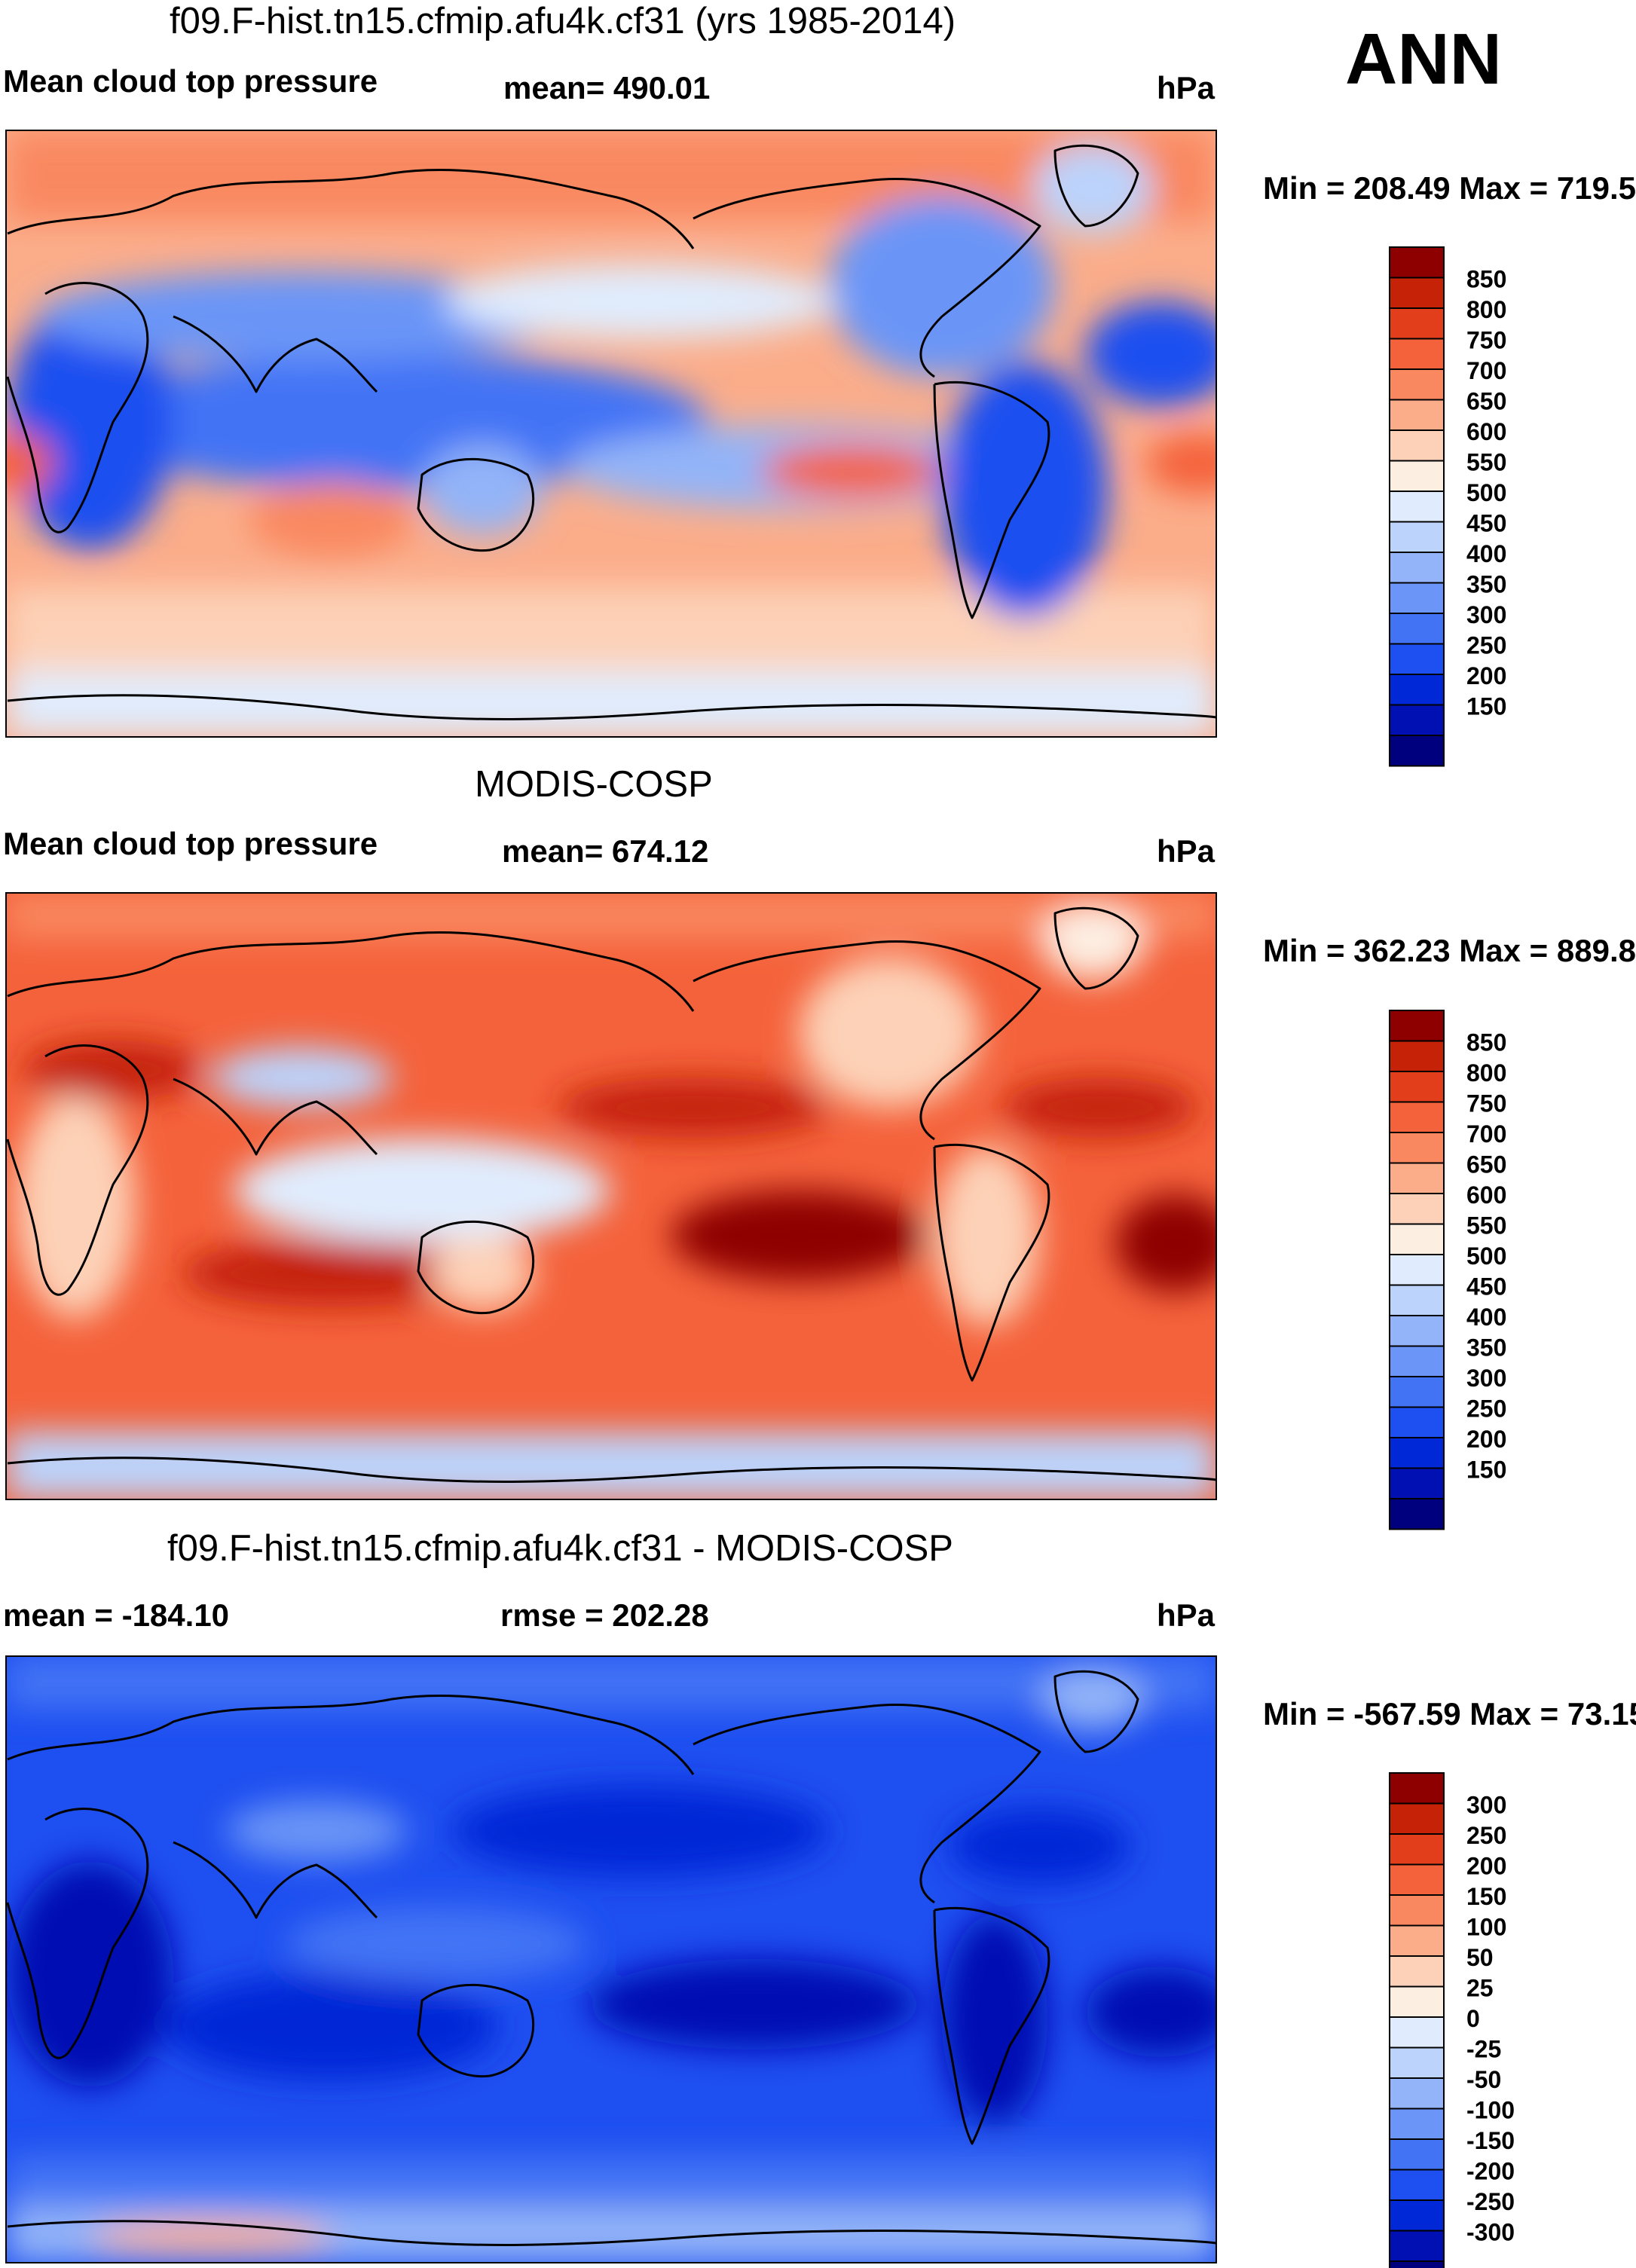  I want to click on colorbar-2-tick-label: 400, so click(1486, 1317).